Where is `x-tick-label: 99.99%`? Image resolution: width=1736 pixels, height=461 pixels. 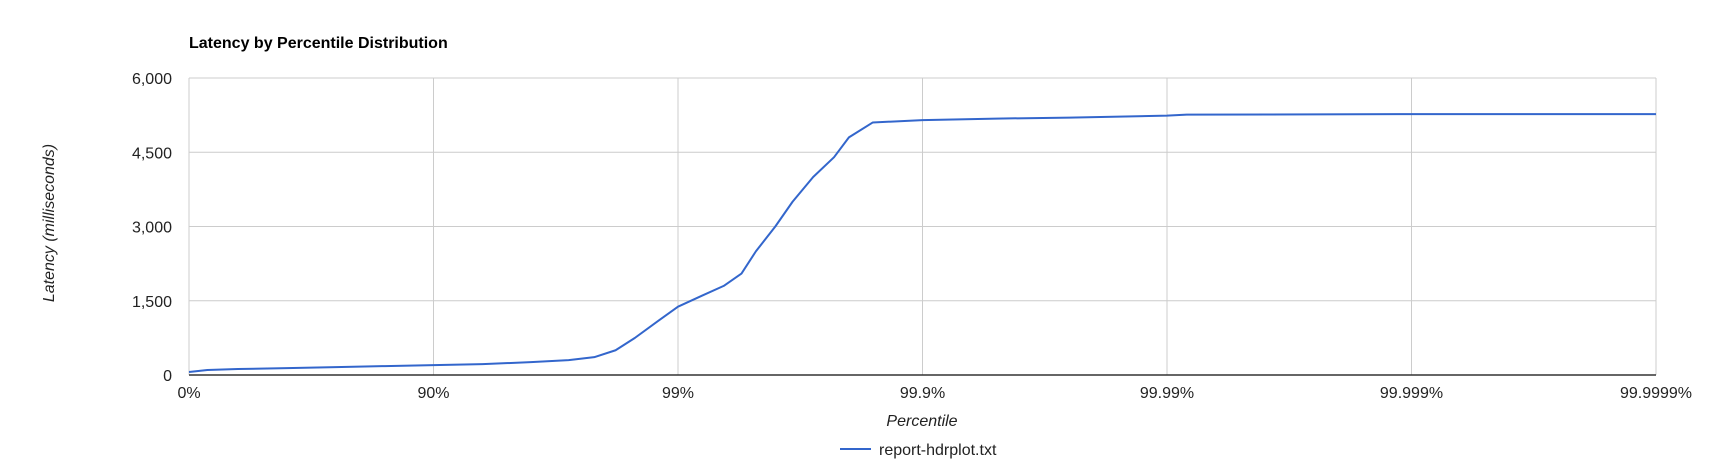 x-tick-label: 99.99% is located at coordinates (1167, 393).